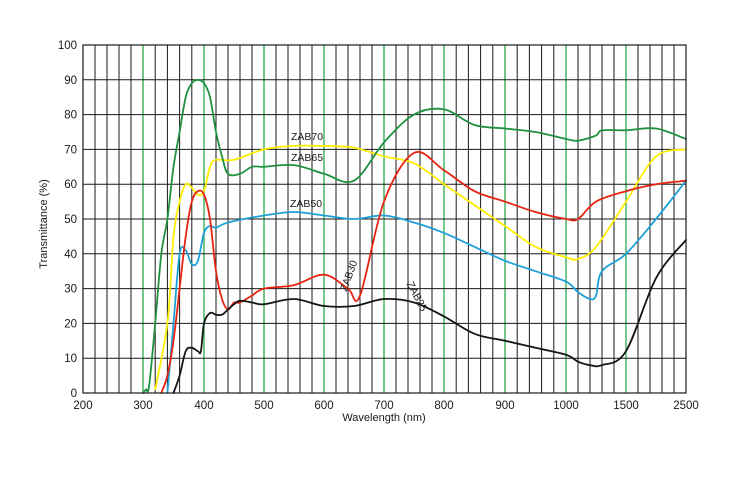 Image resolution: width=750 pixels, height=478 pixels. I want to click on y-tick-label: 0, so click(74, 394).